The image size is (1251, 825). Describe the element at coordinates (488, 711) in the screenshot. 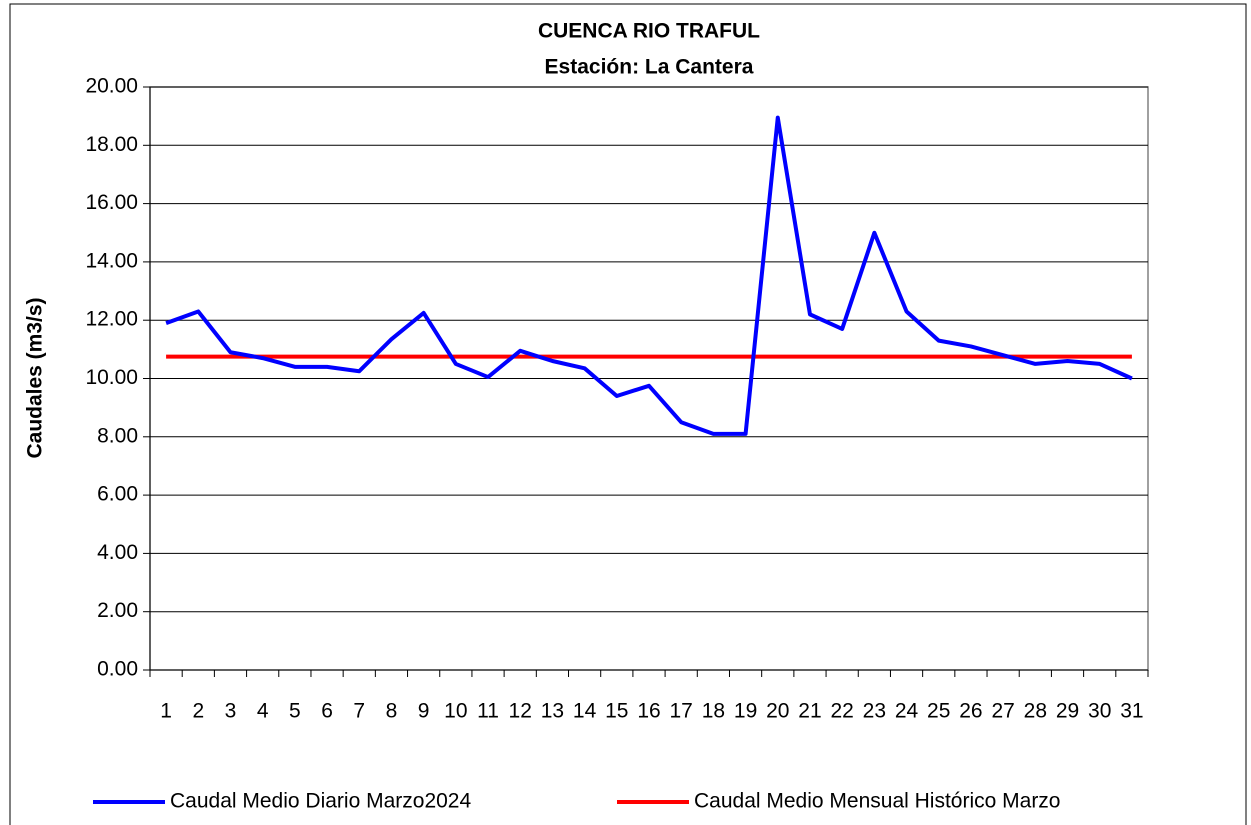

I see `x-tick-label: 11` at that location.